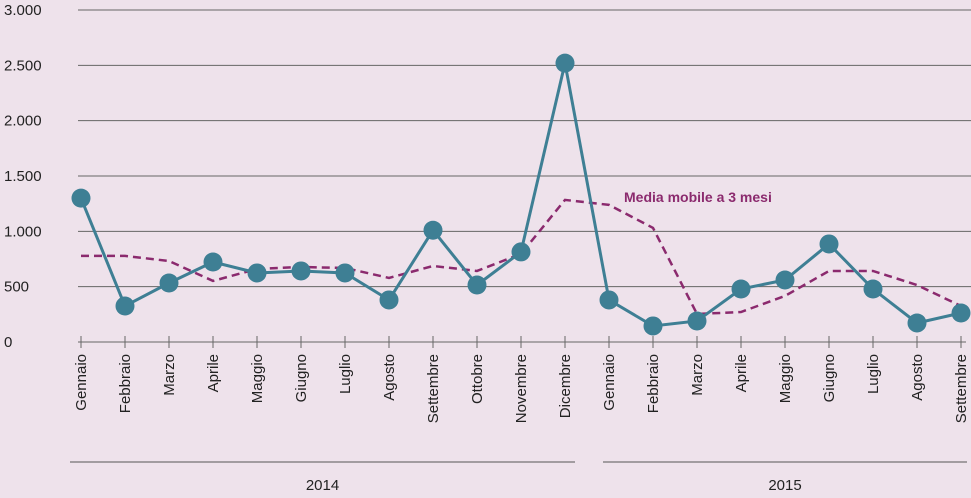  I want to click on y-tick-label: 2.500, so click(23, 65).